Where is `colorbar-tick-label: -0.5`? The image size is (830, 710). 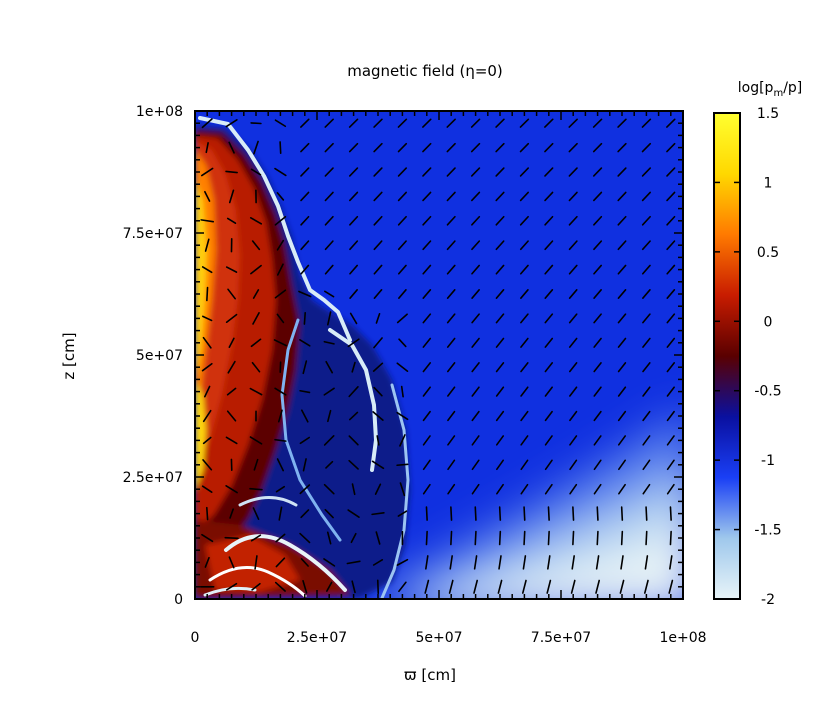 colorbar-tick-label: -0.5 is located at coordinates (767, 392).